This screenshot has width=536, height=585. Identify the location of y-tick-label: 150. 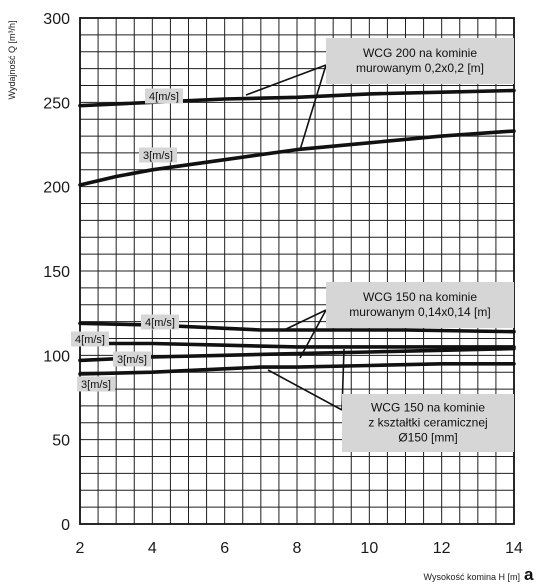
(56, 272).